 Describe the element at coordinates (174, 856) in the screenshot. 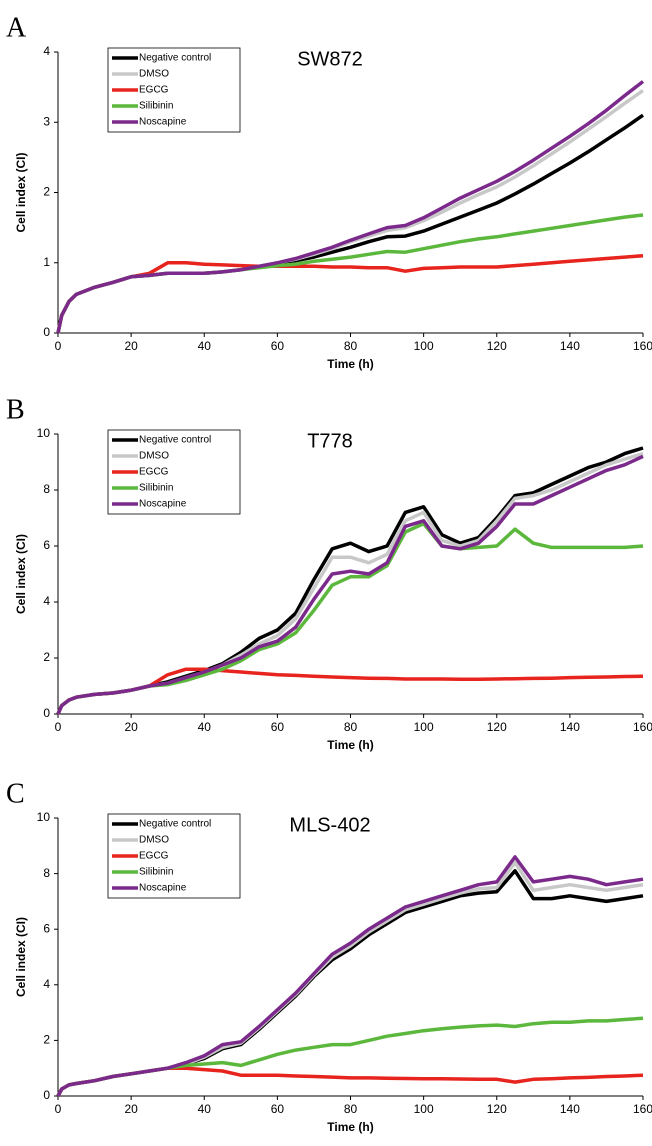

I see `legend-box` at that location.